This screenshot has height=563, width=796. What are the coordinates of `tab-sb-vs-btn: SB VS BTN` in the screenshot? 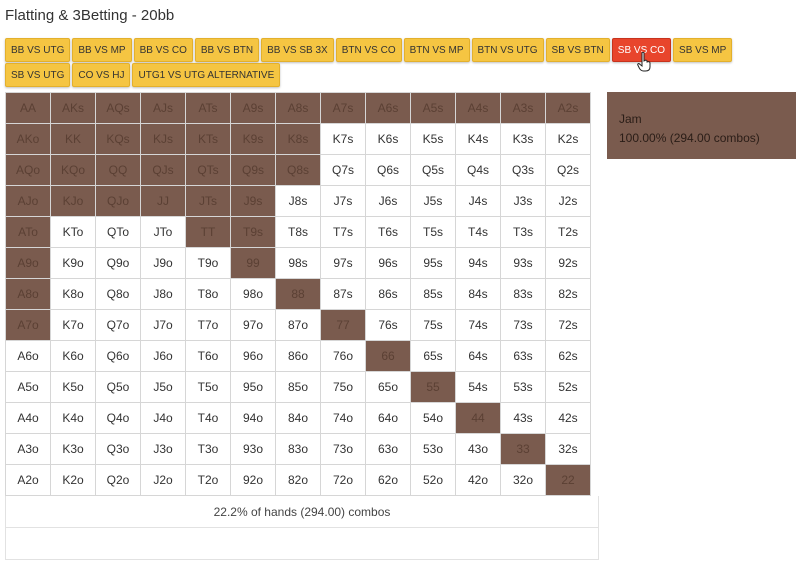 It's located at (577, 50).